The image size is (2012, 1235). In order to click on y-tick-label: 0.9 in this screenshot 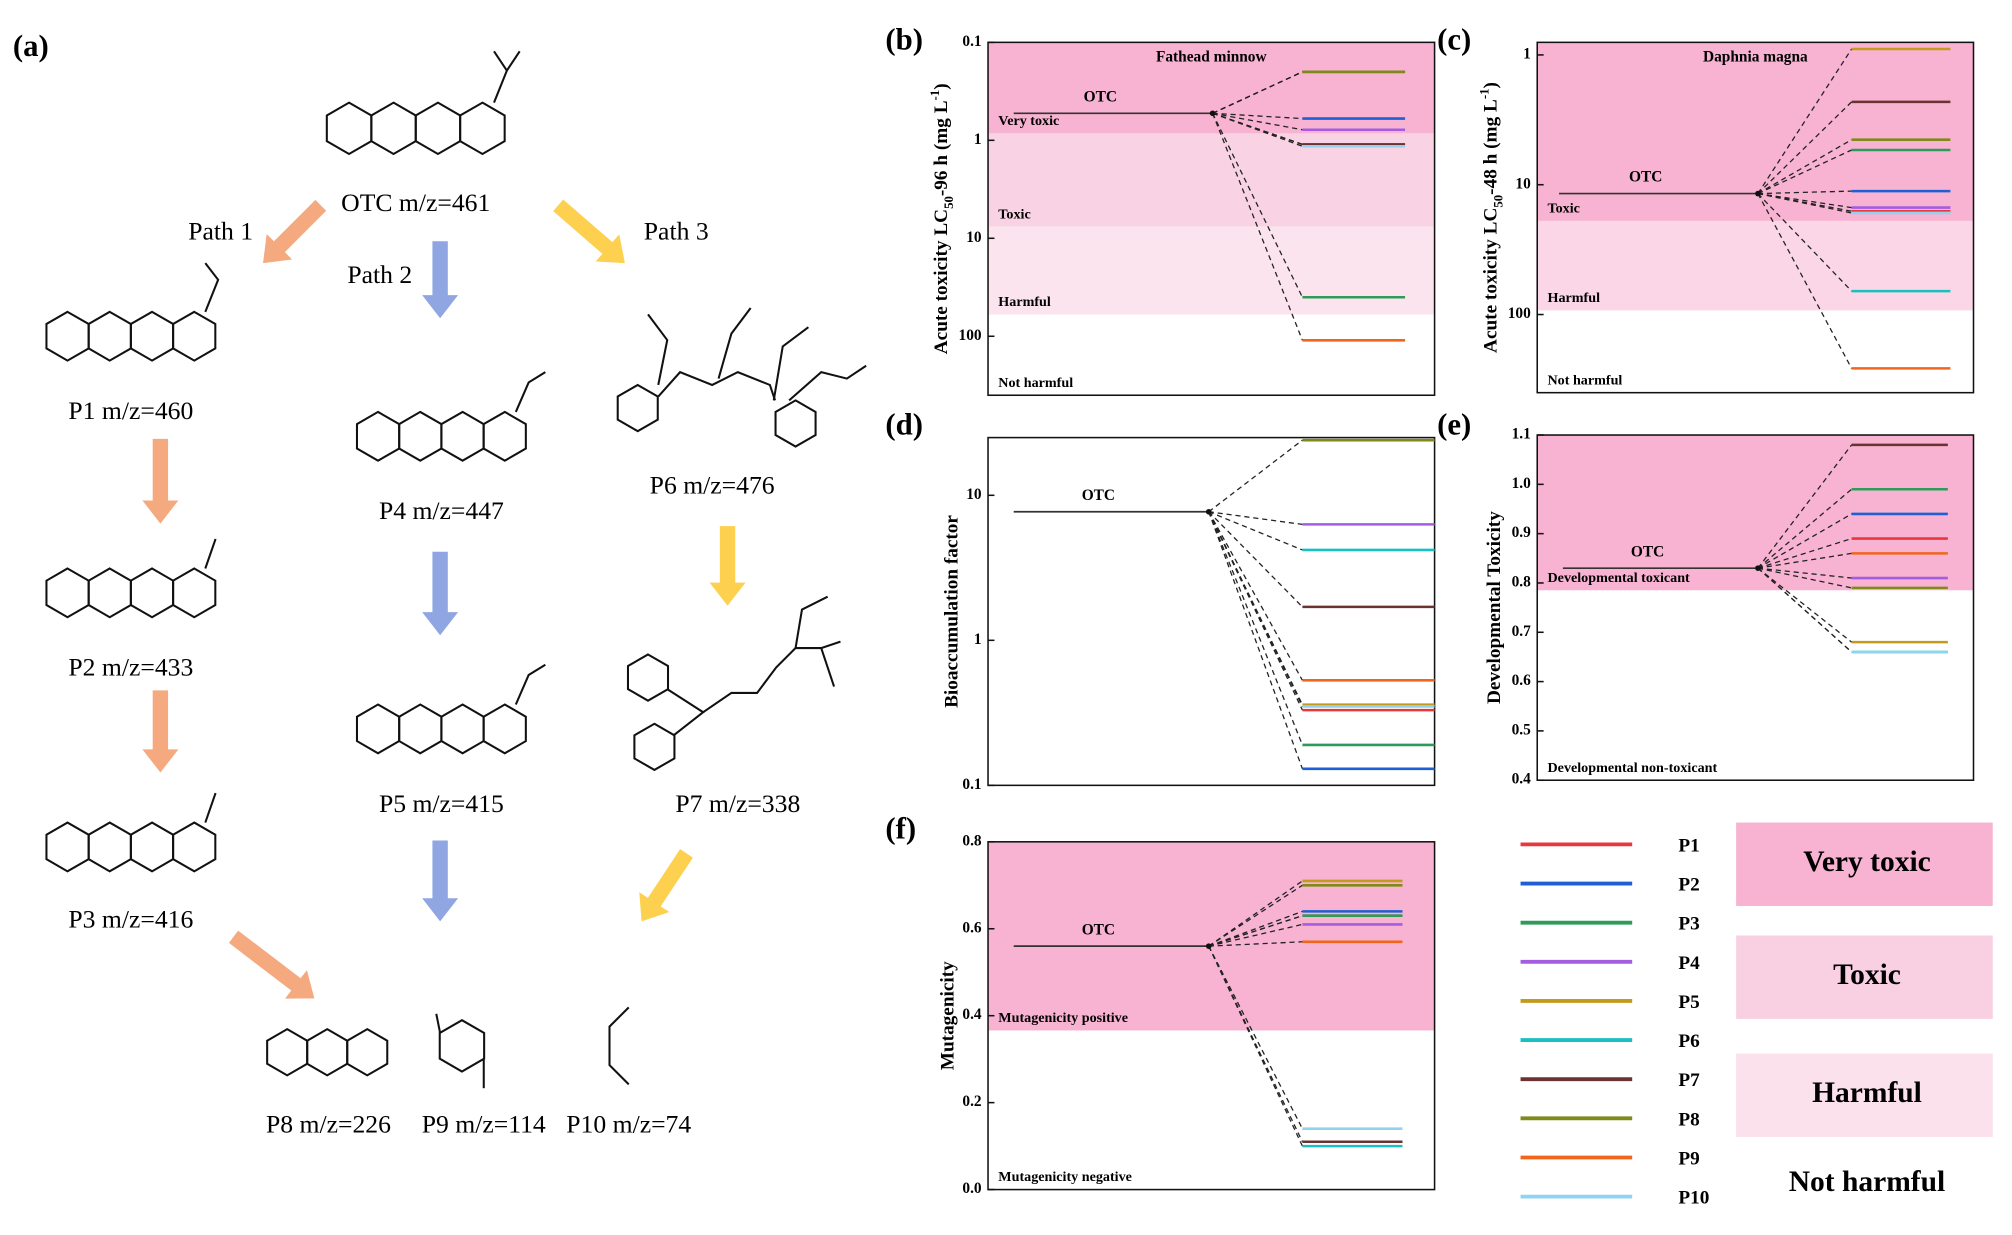, I will do `click(1522, 532)`.